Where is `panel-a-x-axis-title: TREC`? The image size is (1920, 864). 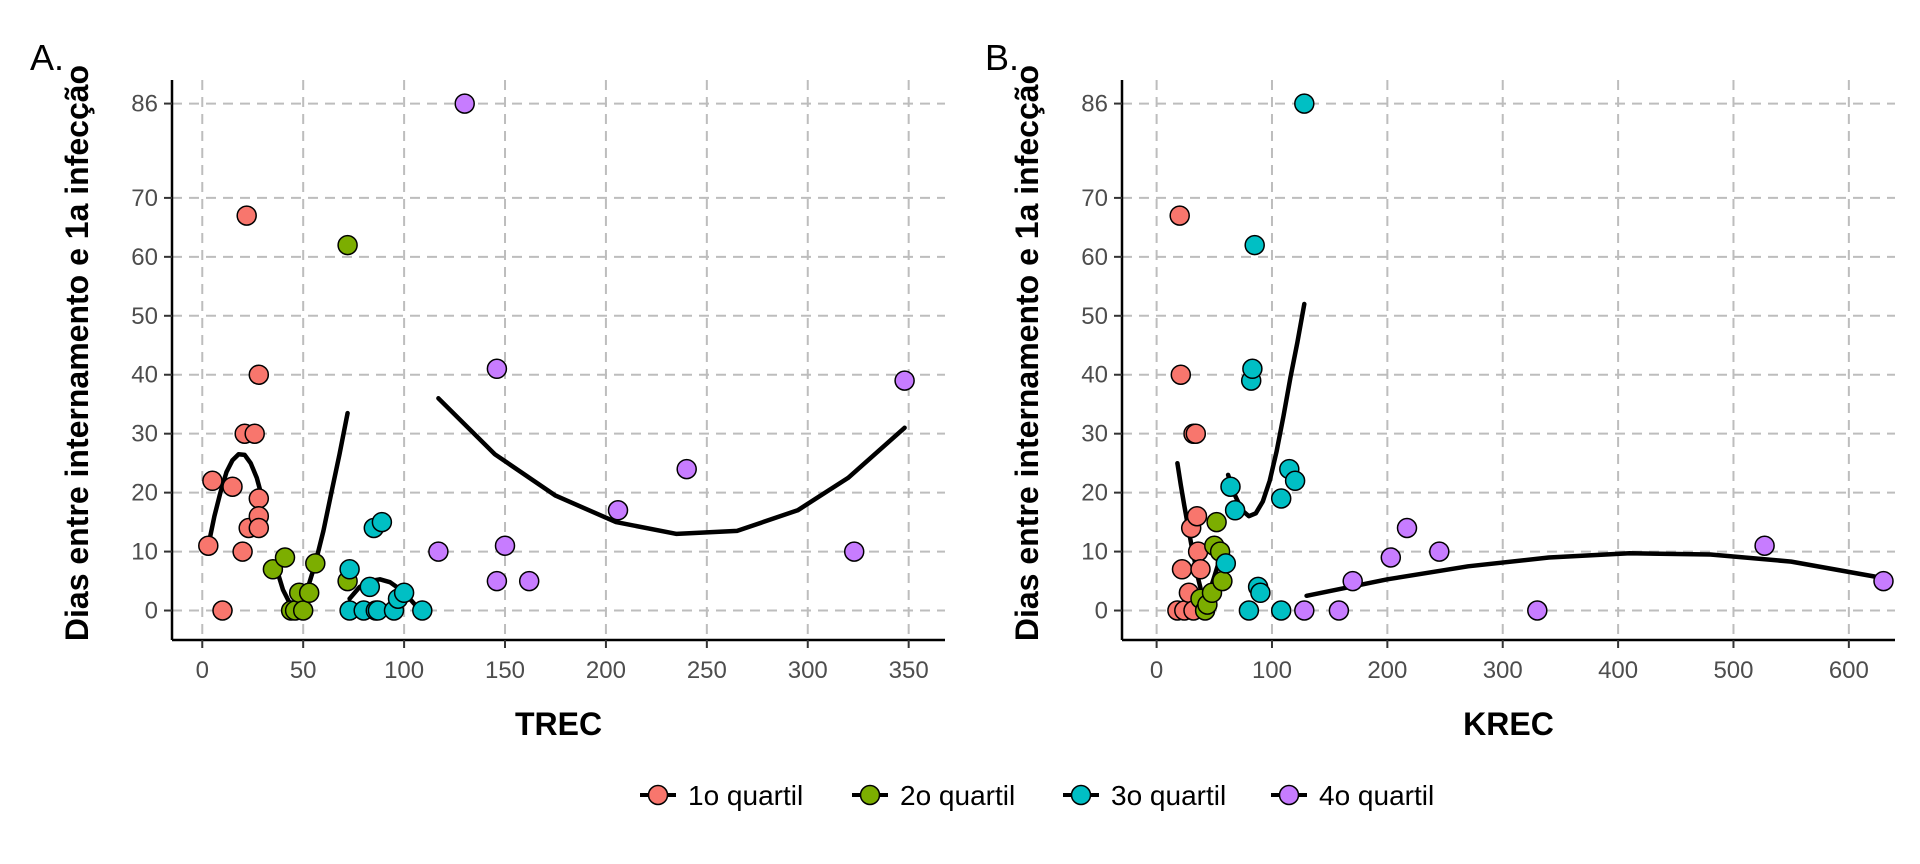 panel-a-x-axis-title: TREC is located at coordinates (558, 724).